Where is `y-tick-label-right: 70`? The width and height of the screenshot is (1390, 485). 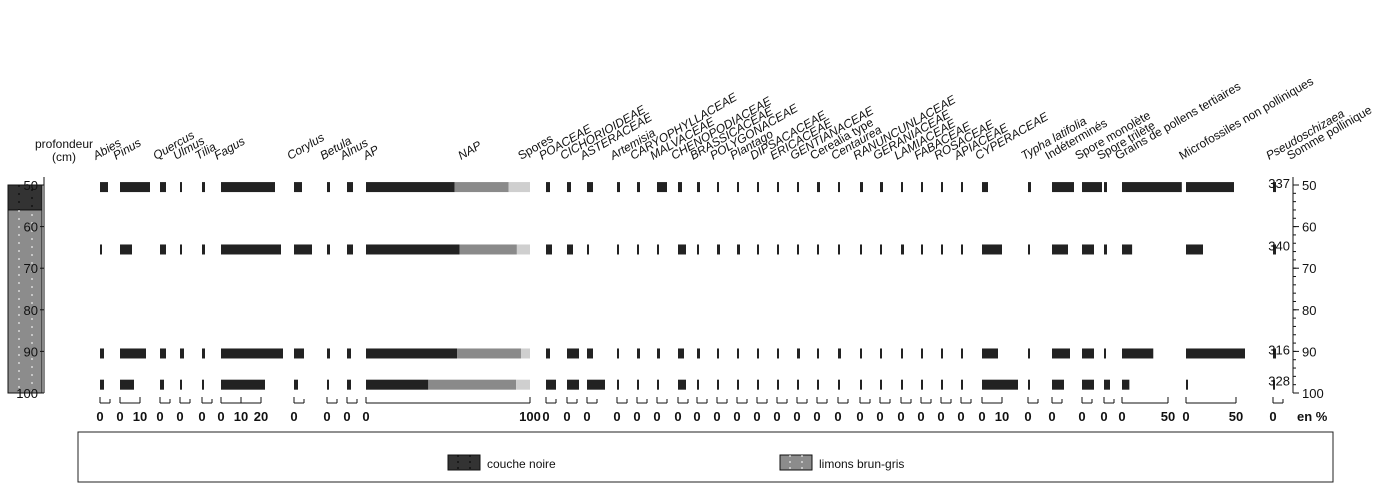 y-tick-label-right: 70 is located at coordinates (1309, 268).